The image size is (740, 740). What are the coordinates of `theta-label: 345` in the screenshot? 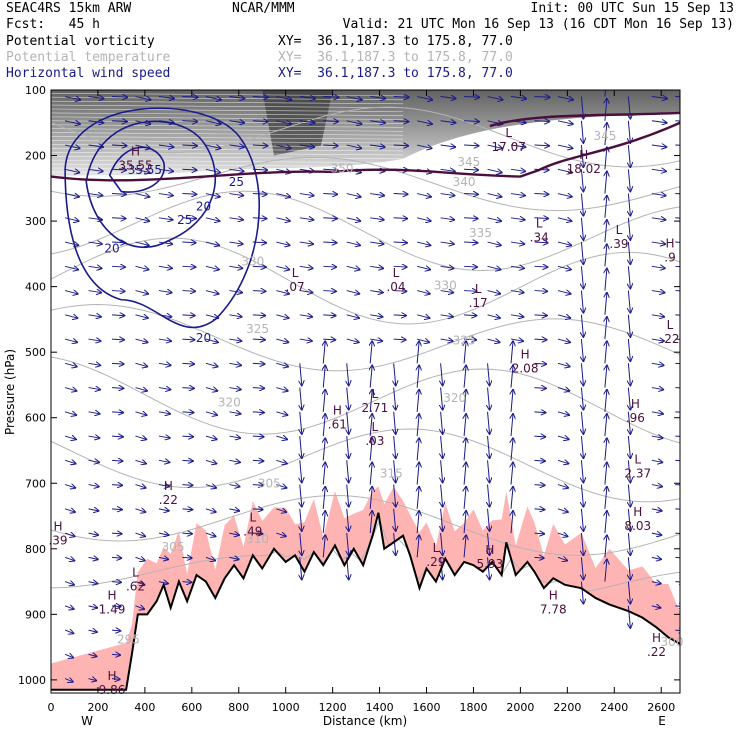 It's located at (604, 136).